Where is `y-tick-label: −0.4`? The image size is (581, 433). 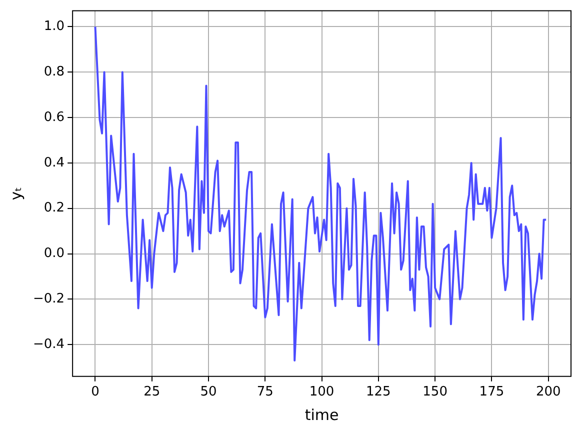 y-tick-label: −0.4 is located at coordinates (48, 344).